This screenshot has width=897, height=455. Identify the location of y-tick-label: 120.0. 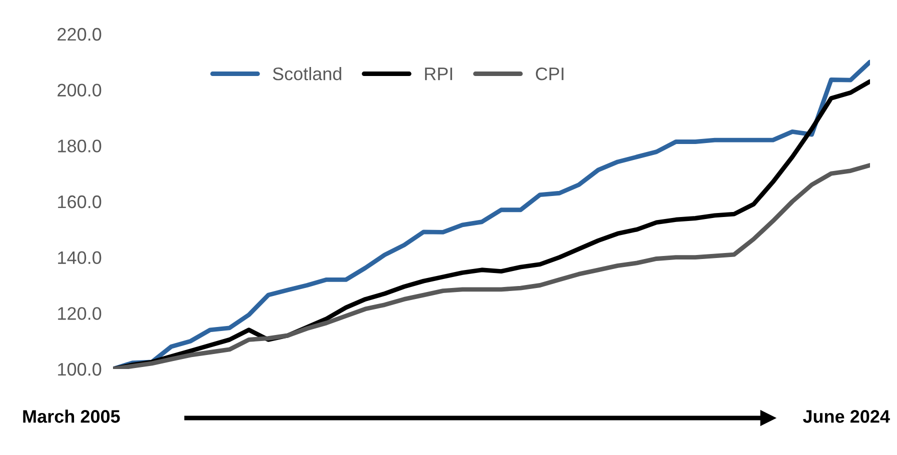
(80, 313).